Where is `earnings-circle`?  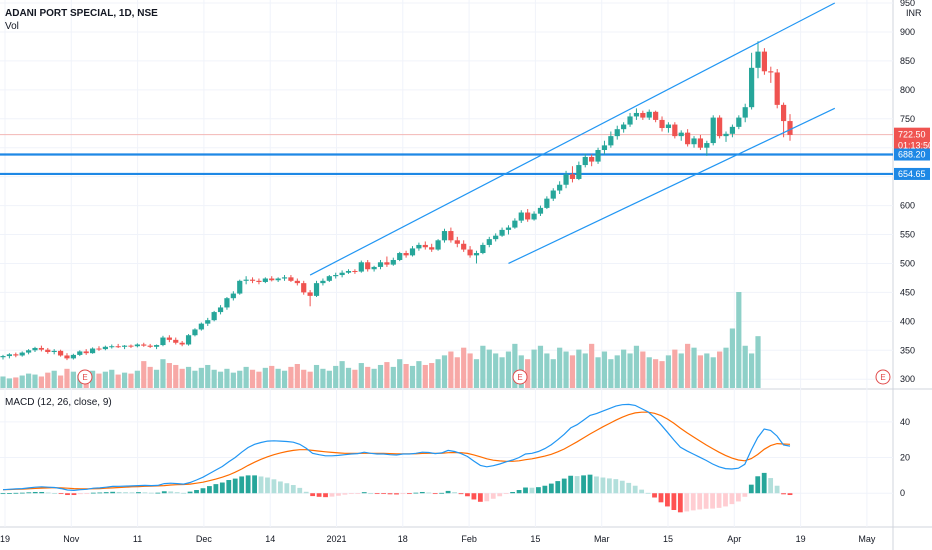 earnings-circle is located at coordinates (85, 377).